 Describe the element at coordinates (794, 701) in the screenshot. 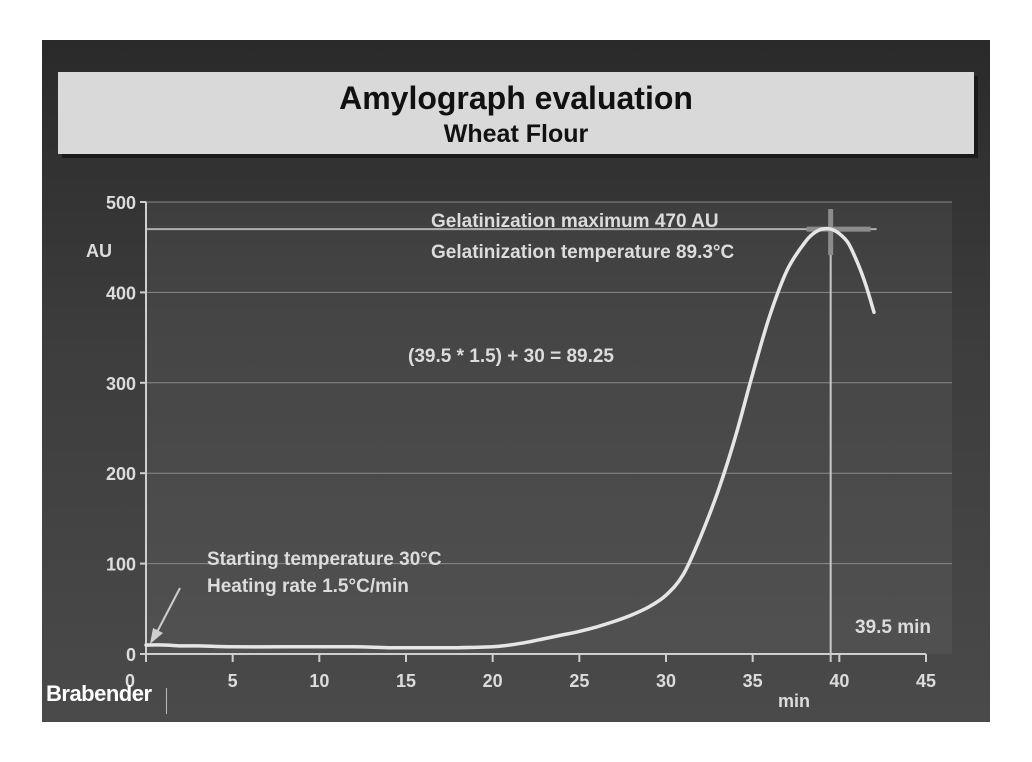

I see `x-axis-label: min` at that location.